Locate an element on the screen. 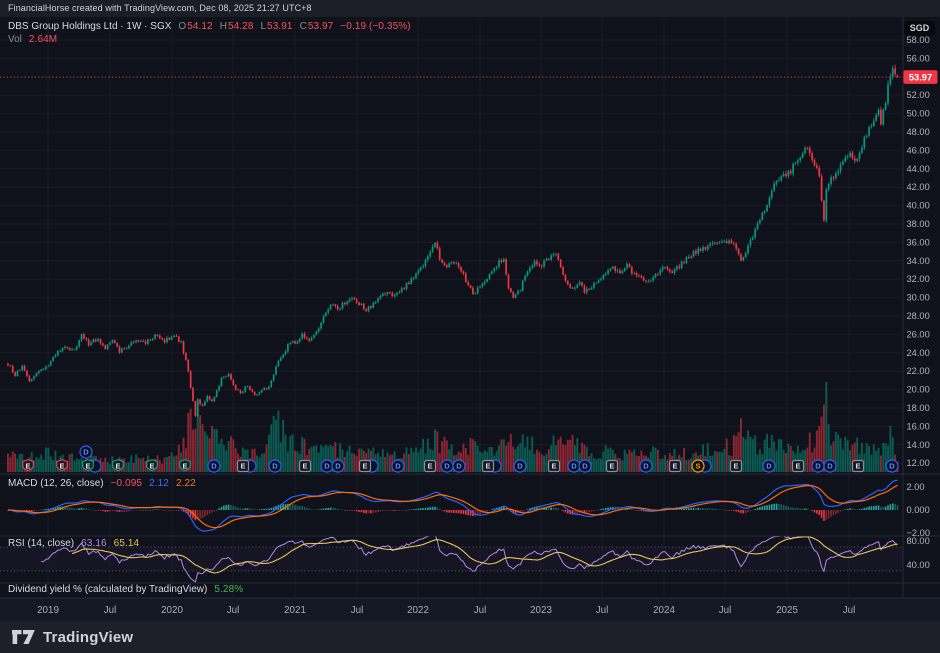  svg-text: 24.00 is located at coordinates (918, 353).